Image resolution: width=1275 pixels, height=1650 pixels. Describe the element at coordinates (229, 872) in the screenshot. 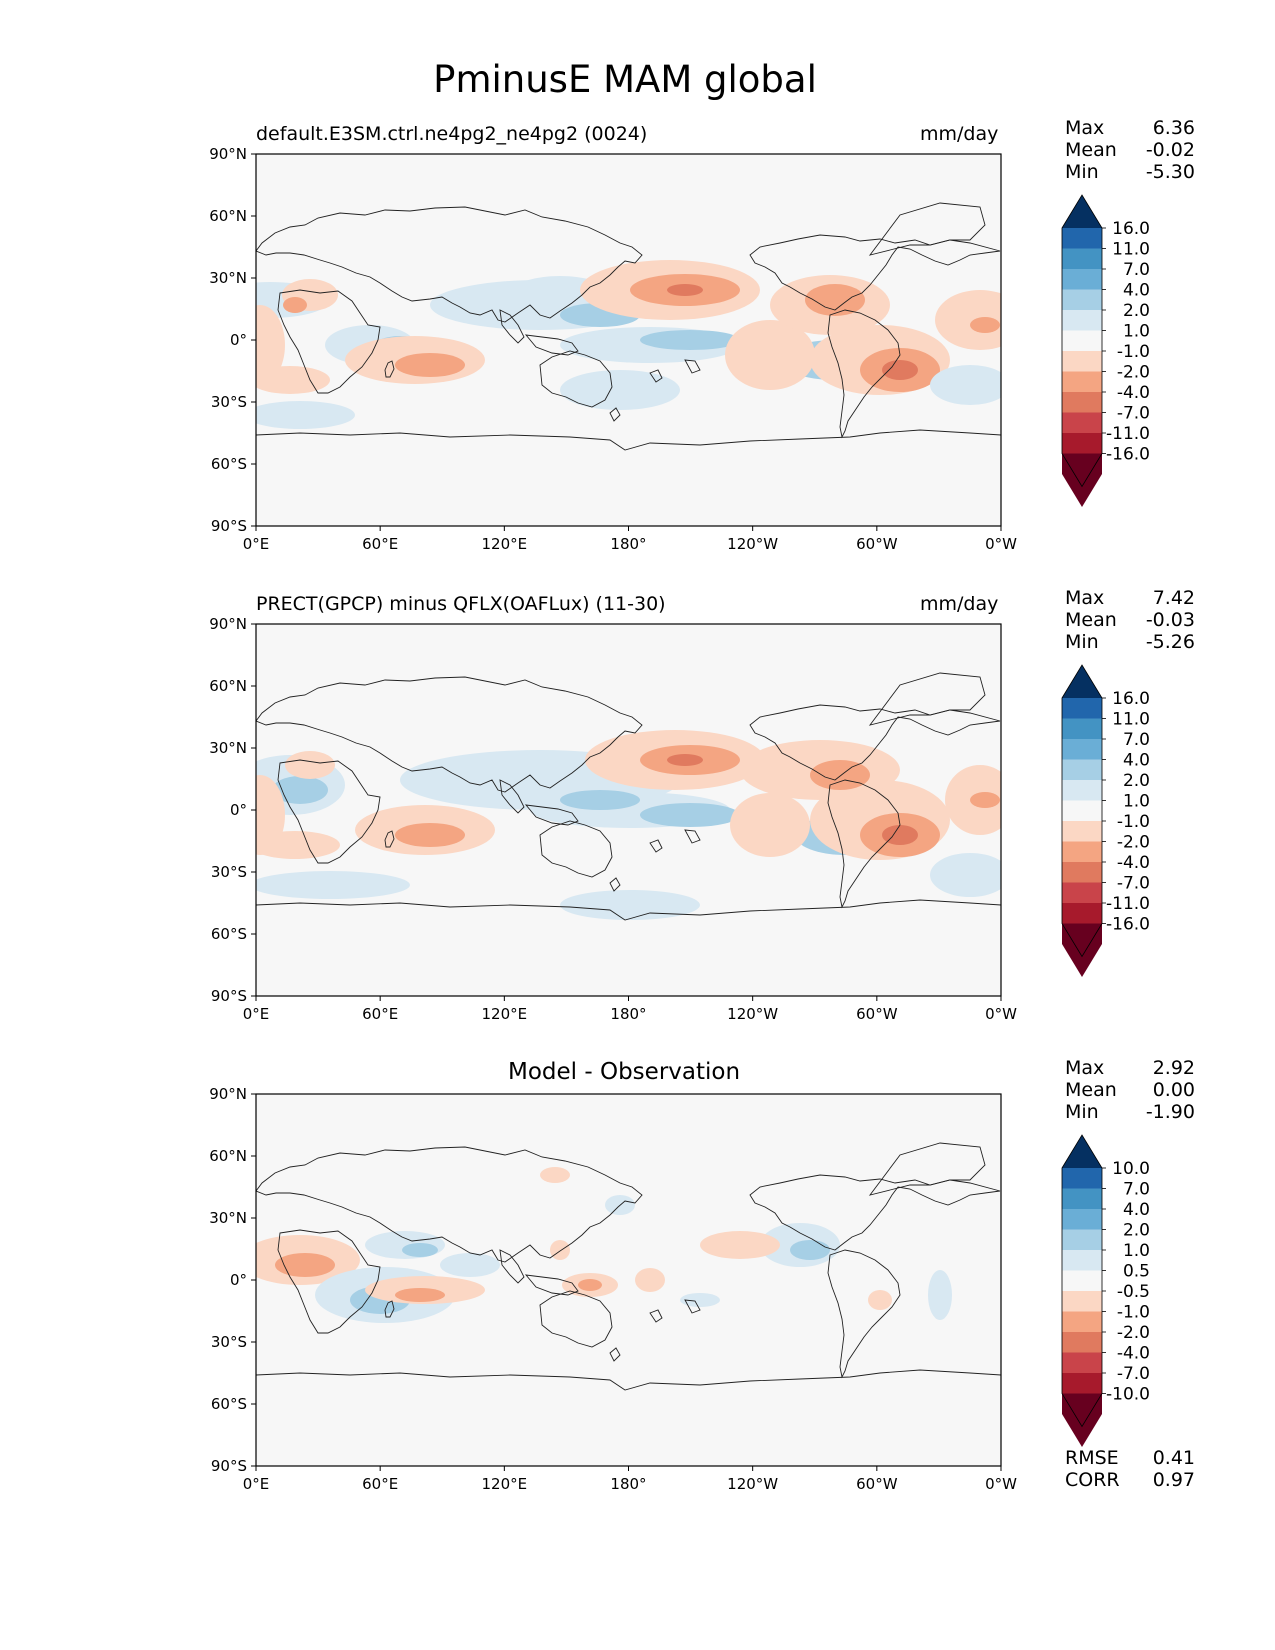

I see `y-tick-label: 30°S` at that location.